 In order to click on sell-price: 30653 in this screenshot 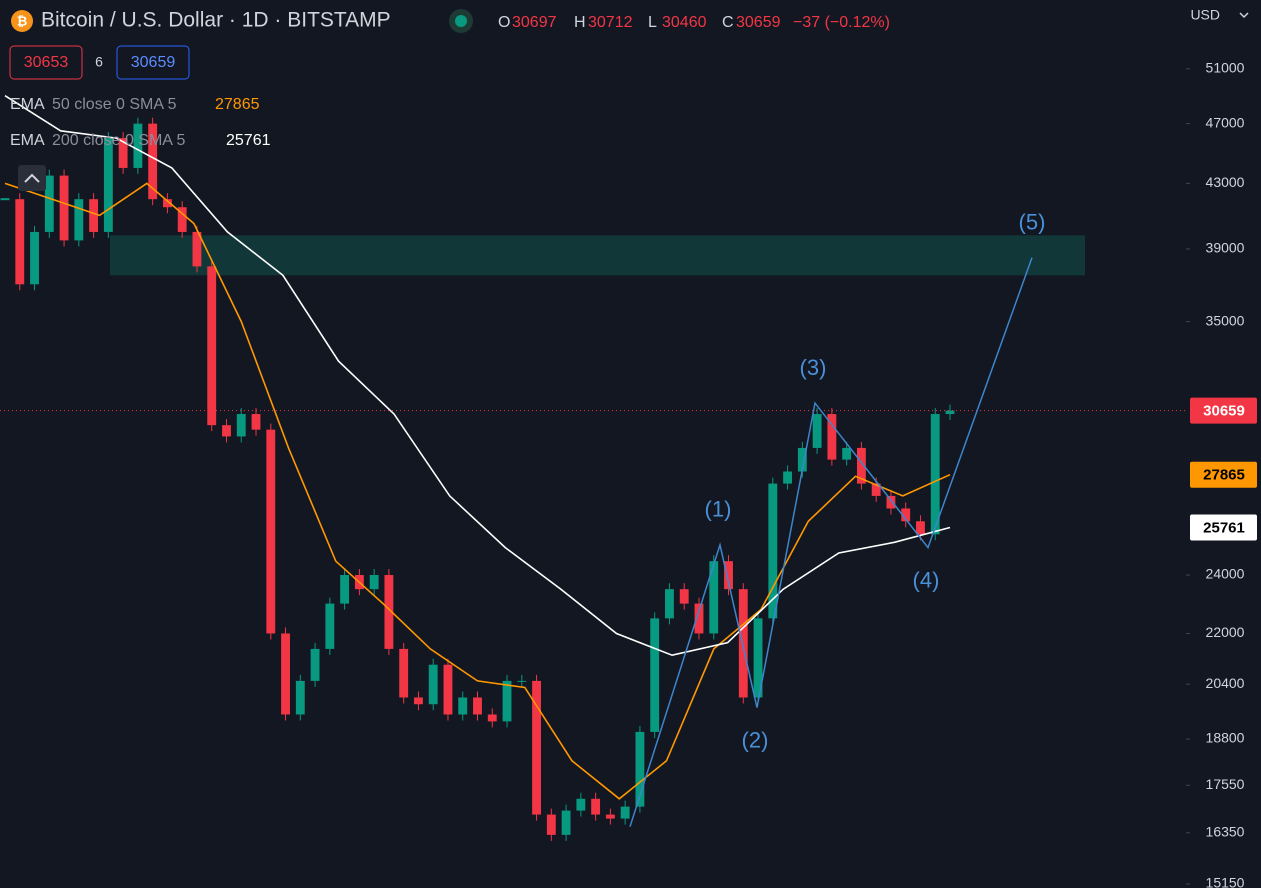, I will do `click(46, 62)`.